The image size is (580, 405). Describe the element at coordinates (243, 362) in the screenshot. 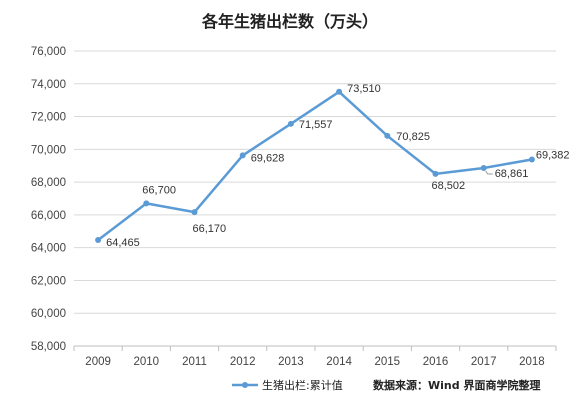

I see `x-tick-label: 2012` at that location.